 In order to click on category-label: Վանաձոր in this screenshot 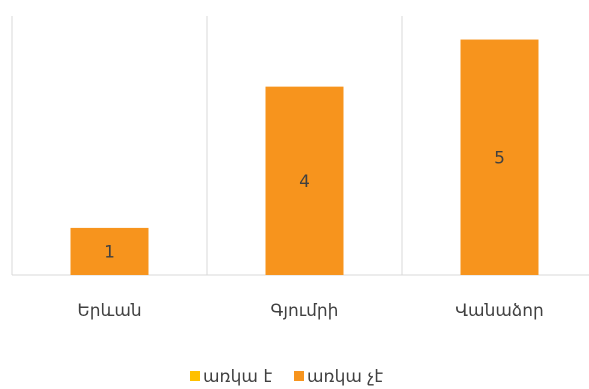, I will do `click(499, 311)`.